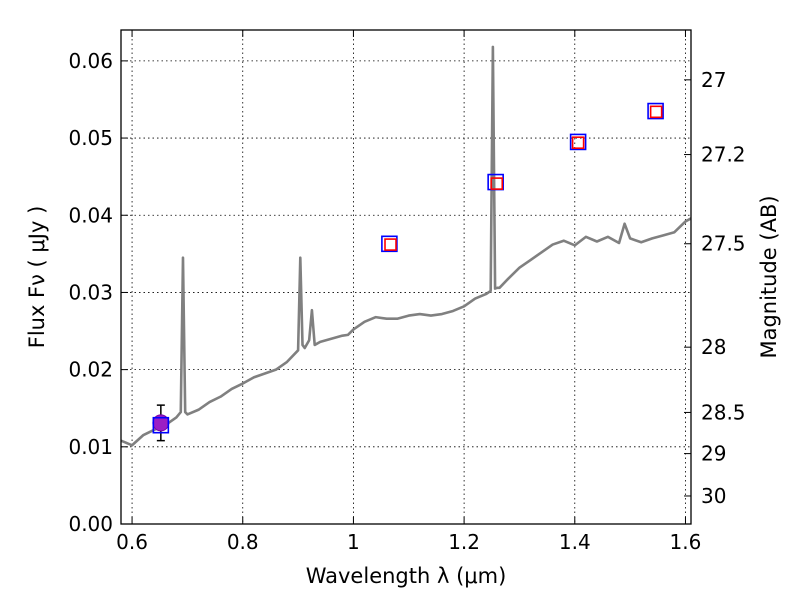 The width and height of the screenshot is (800, 600). Describe the element at coordinates (713, 80) in the screenshot. I see `y2-tick-label: 27` at that location.